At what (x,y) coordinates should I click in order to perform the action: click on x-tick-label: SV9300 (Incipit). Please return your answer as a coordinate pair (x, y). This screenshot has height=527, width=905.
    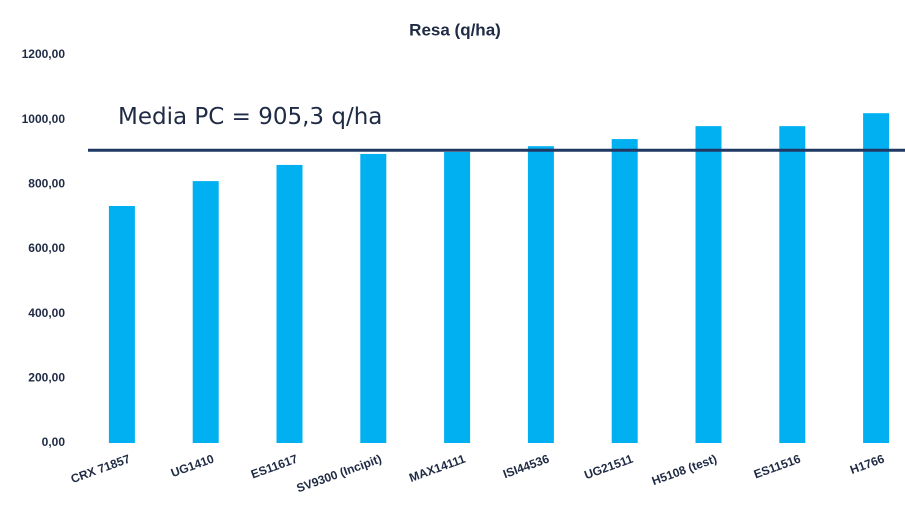
    Looking at the image, I should click on (339, 474).